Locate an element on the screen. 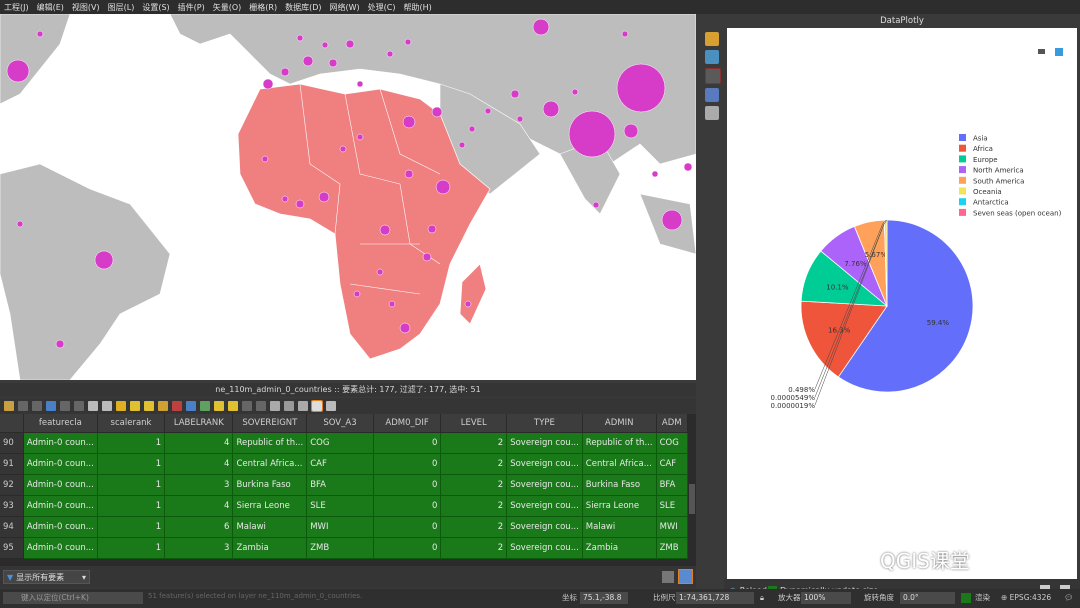 Image resolution: width=1080 pixels, height=608 pixels. table-scrollbar is located at coordinates (692, 490).